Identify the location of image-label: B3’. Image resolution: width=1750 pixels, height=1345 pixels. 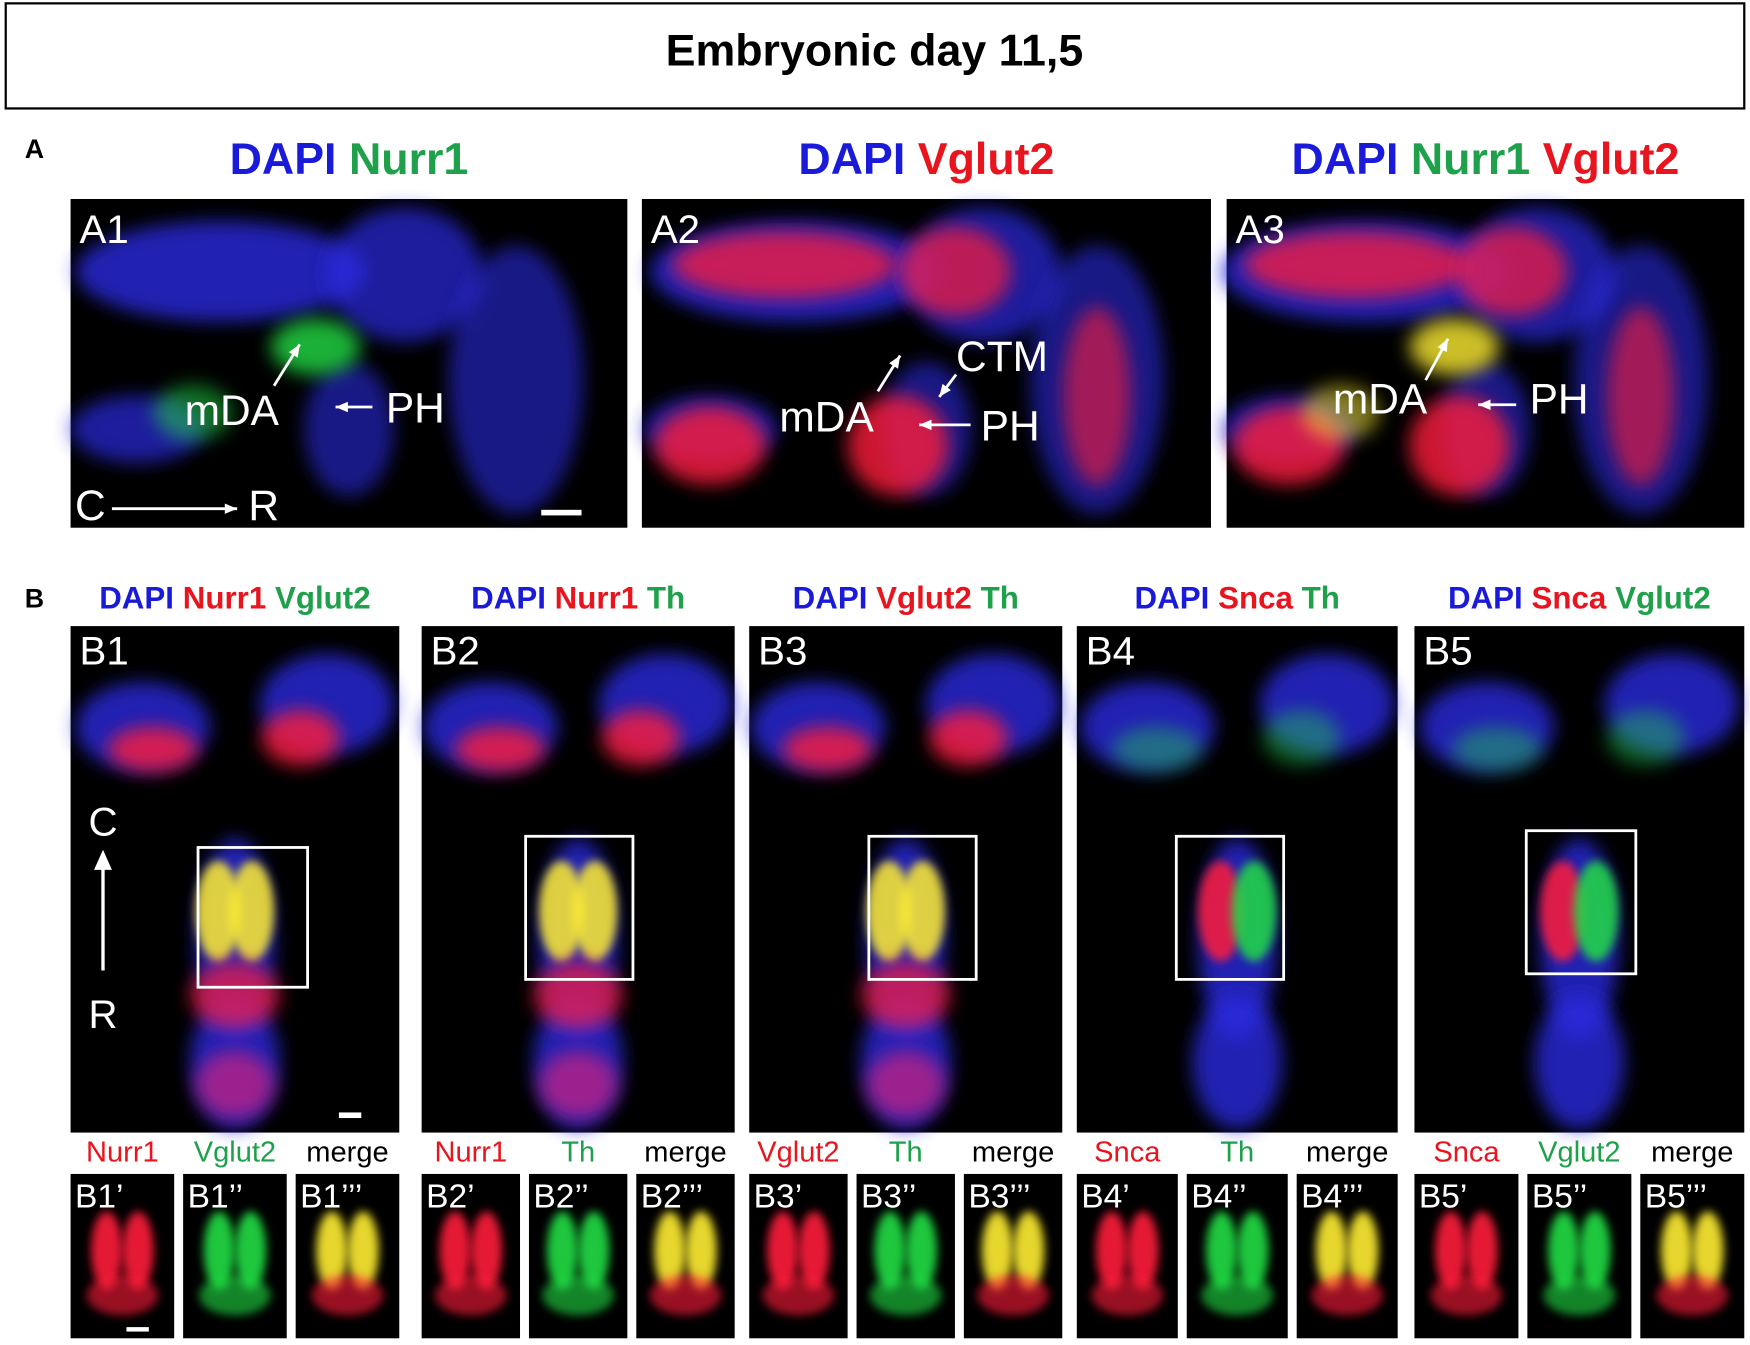
(778, 1196).